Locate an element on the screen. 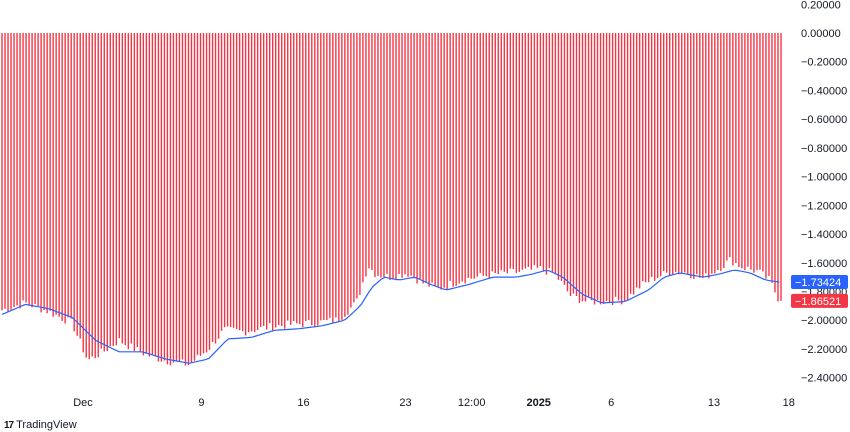 The image size is (850, 432). y-tick-label: −0.20000 is located at coordinates (824, 63).